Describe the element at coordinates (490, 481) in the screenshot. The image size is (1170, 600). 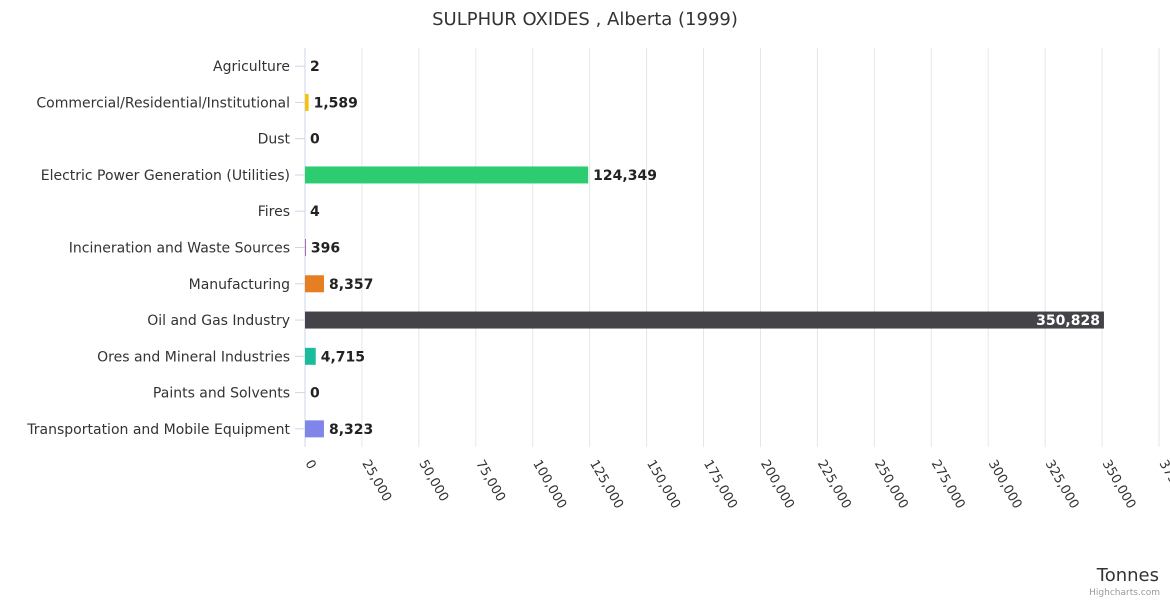
I see `x-tick-label: 75,000` at that location.